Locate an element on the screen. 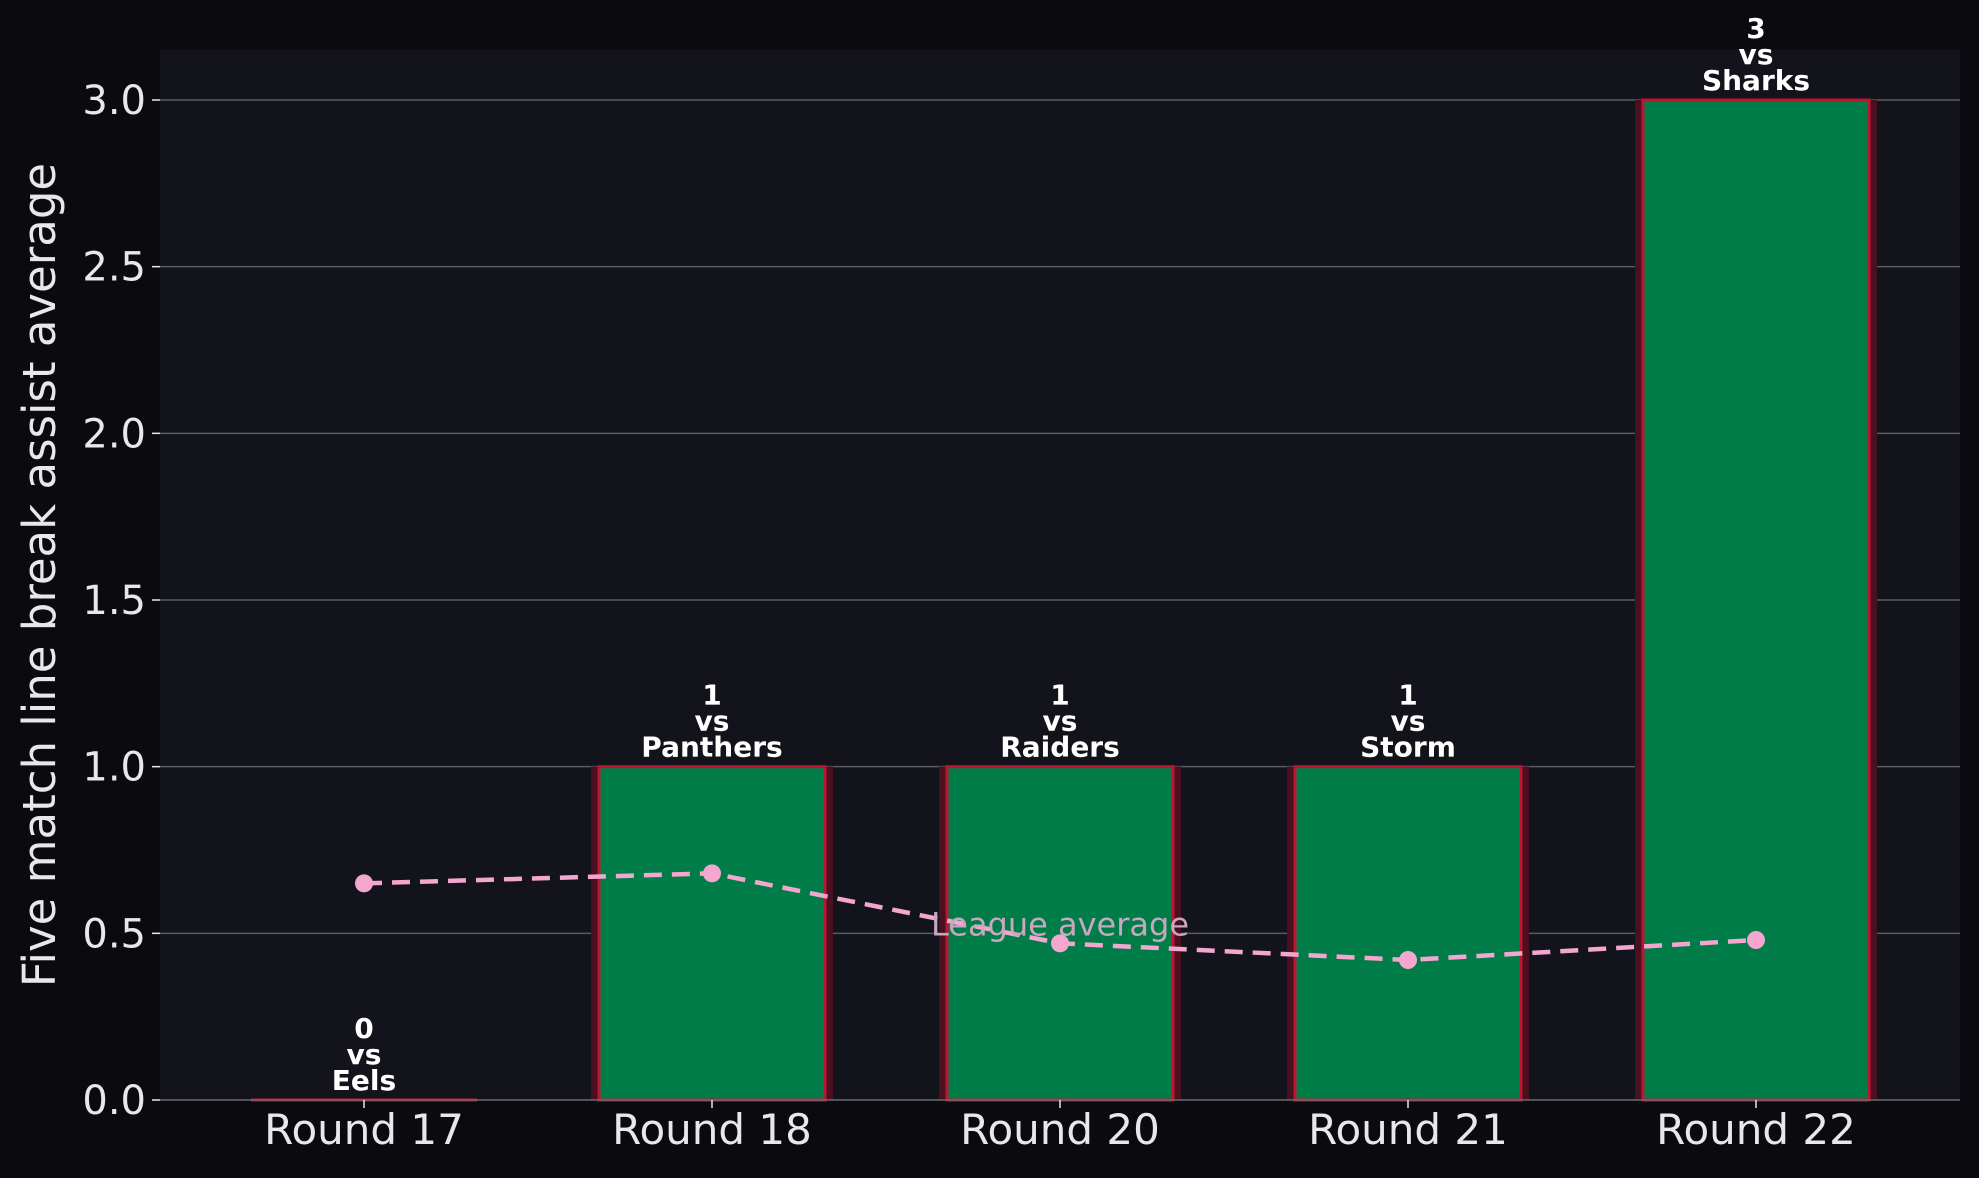 Image resolution: width=1979 pixels, height=1178 pixels. y-axis-label: Five match line break assist average is located at coordinates (39, 575).